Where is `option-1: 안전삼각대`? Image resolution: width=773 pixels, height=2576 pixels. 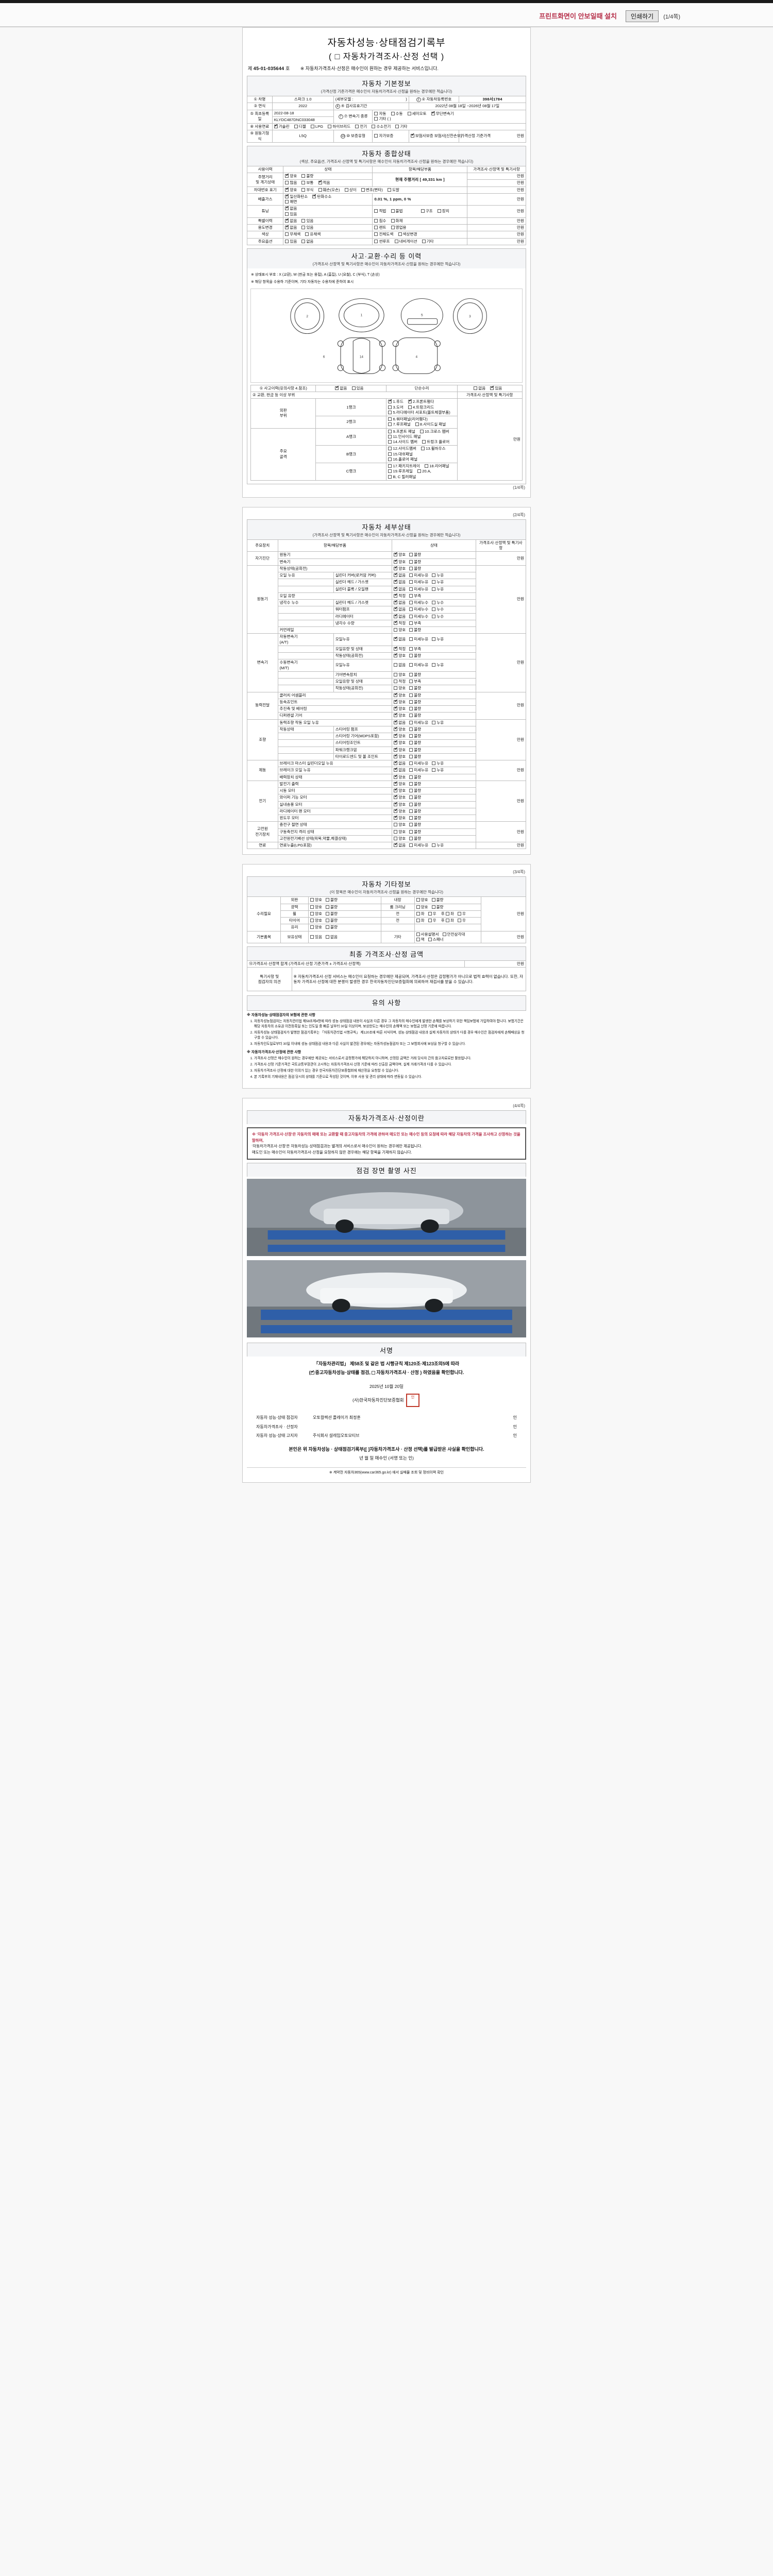
option-1: 안전삼각대 is located at coordinates (453, 934).